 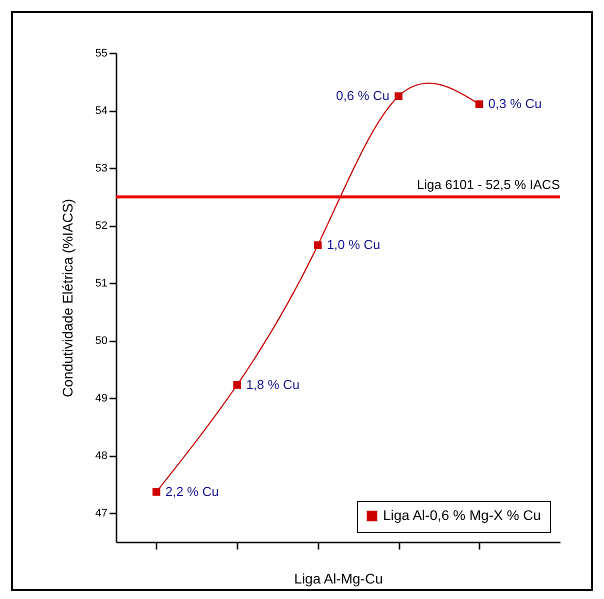 What do you see at coordinates (101, 456) in the screenshot?
I see `y-tick-label: 48` at bounding box center [101, 456].